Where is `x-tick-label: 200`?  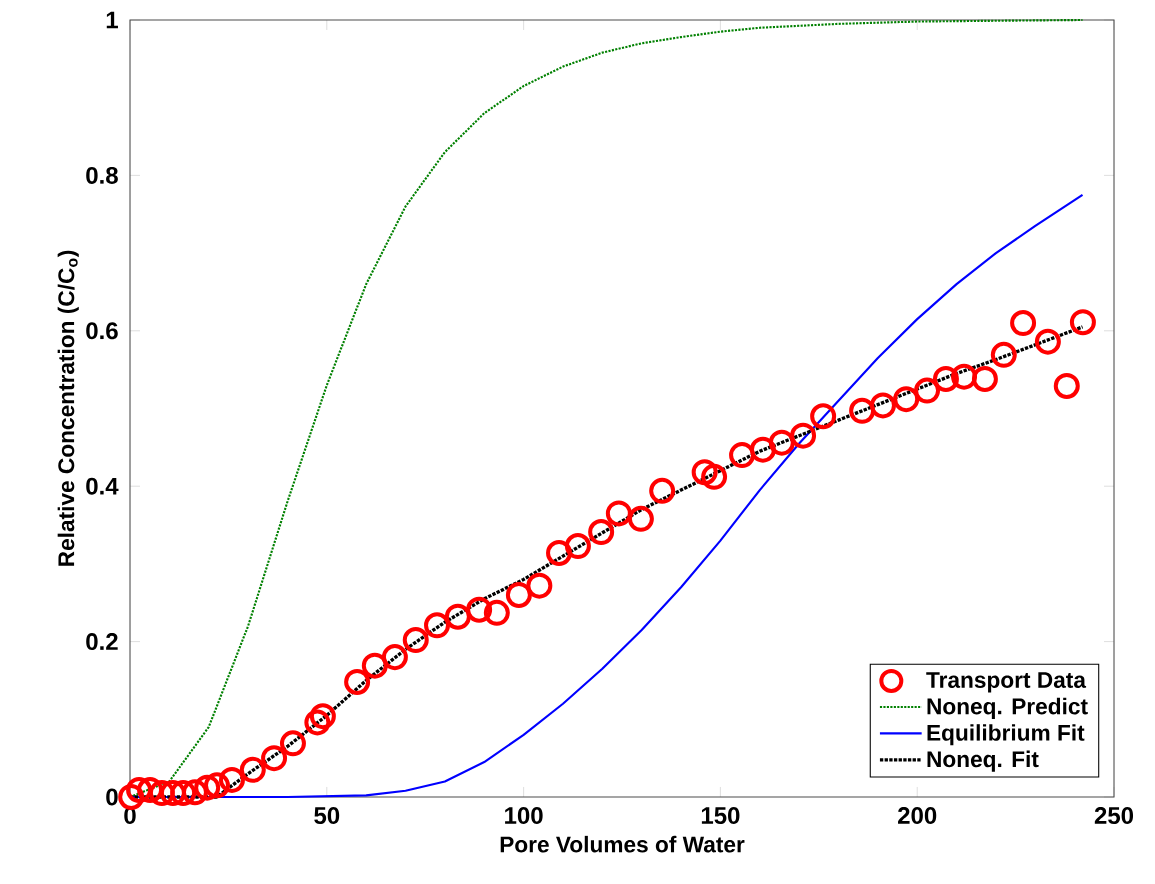 x-tick-label: 200 is located at coordinates (917, 816).